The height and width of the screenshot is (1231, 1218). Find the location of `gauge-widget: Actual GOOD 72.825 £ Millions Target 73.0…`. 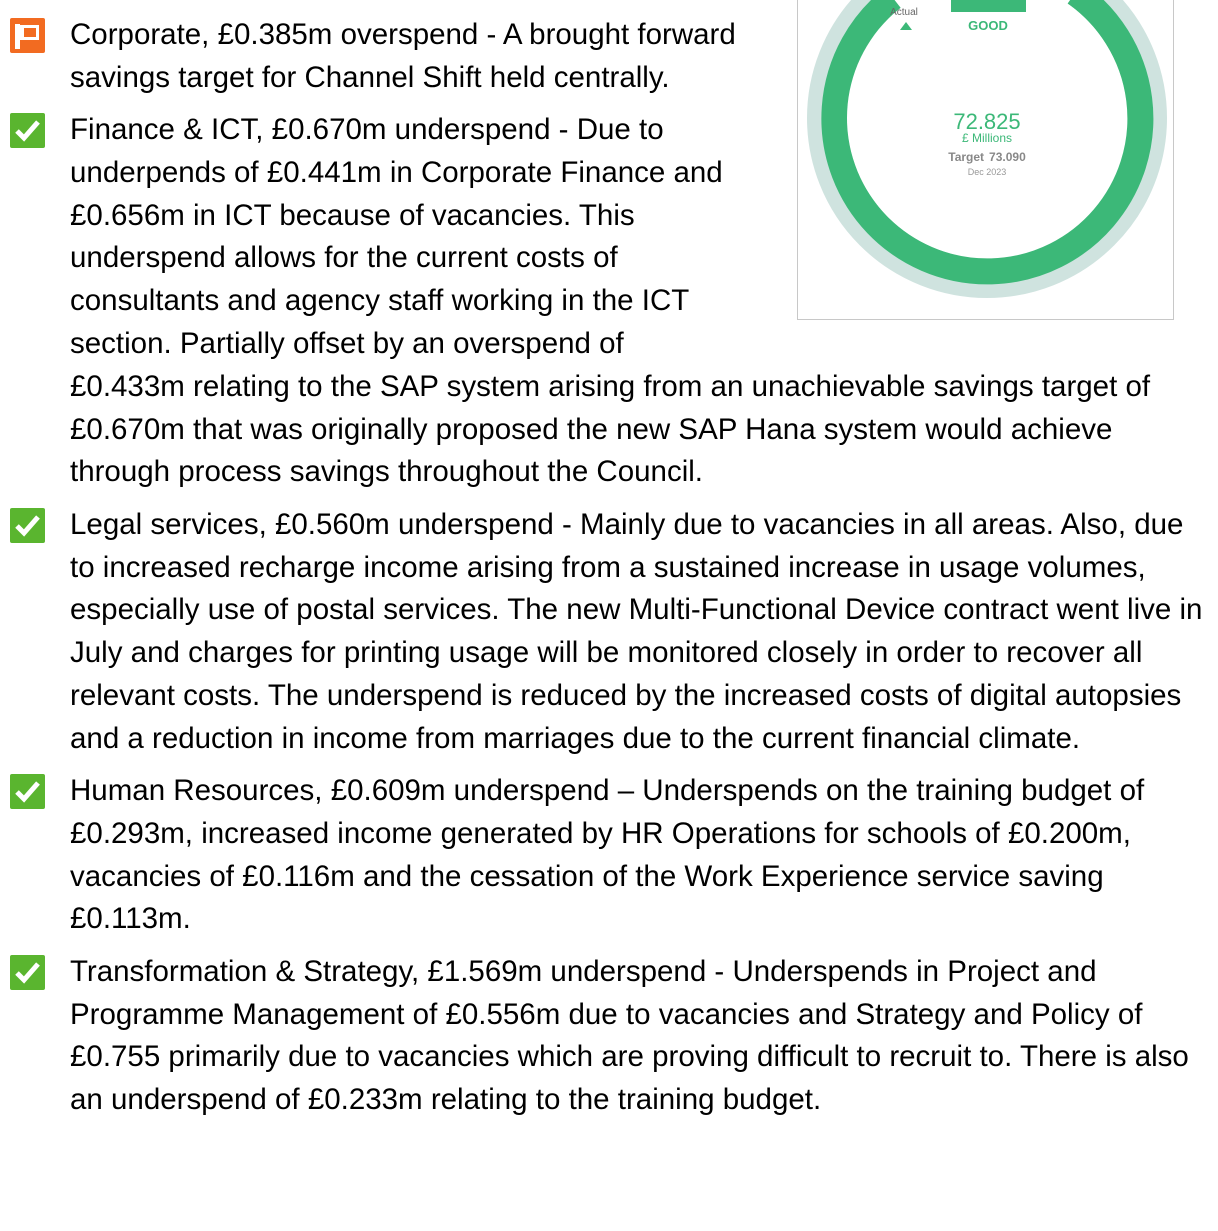

gauge-widget: Actual GOOD 72.825 £ Millions Target 73.0… is located at coordinates (985, 160).